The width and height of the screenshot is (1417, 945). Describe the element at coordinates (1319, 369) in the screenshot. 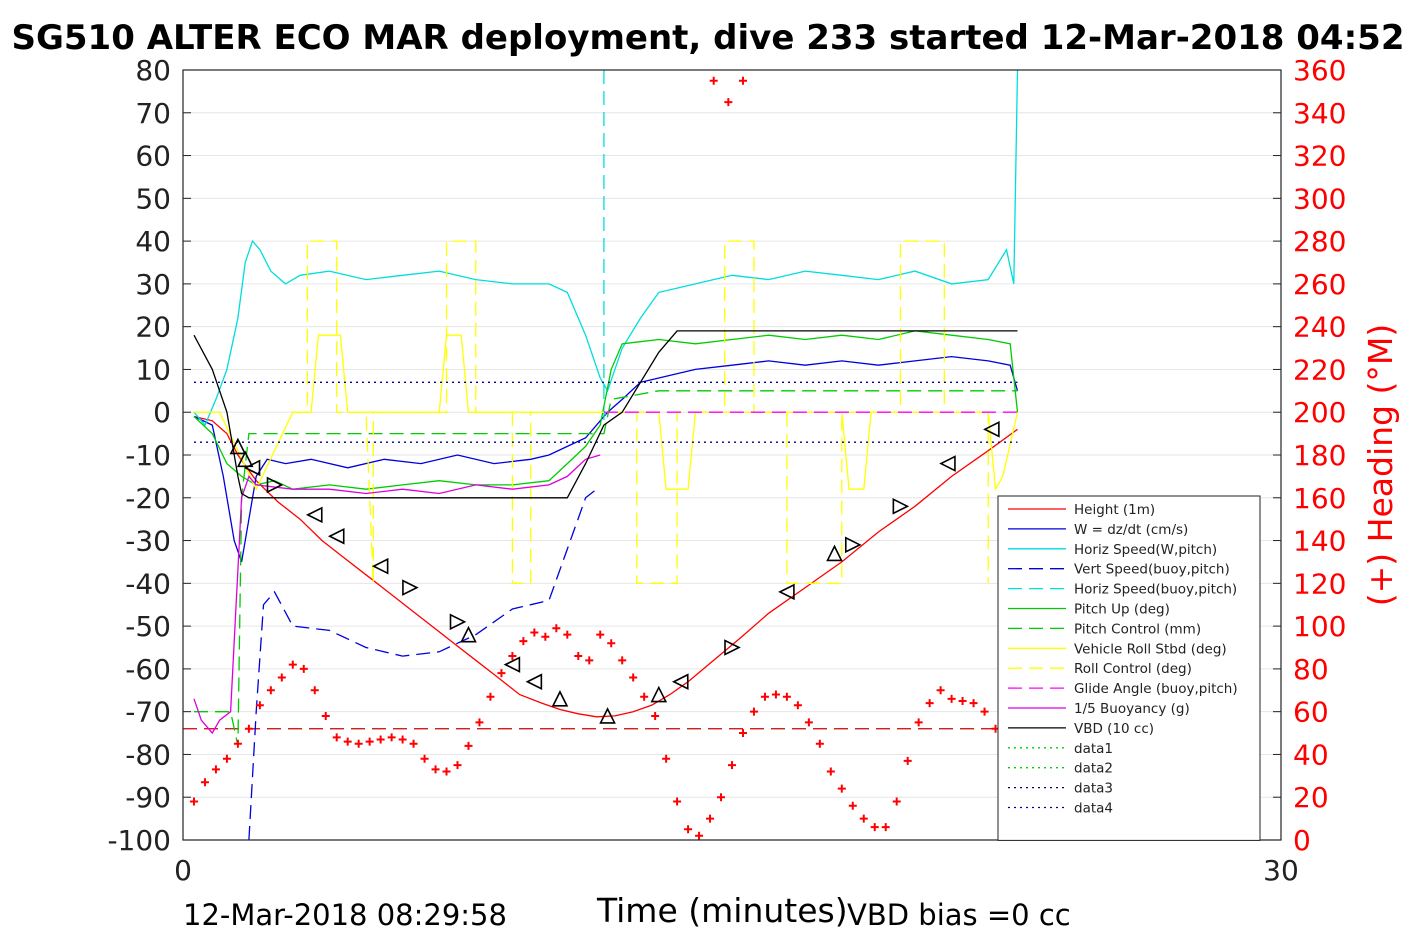

I see `y-tick-label-right: 220` at that location.